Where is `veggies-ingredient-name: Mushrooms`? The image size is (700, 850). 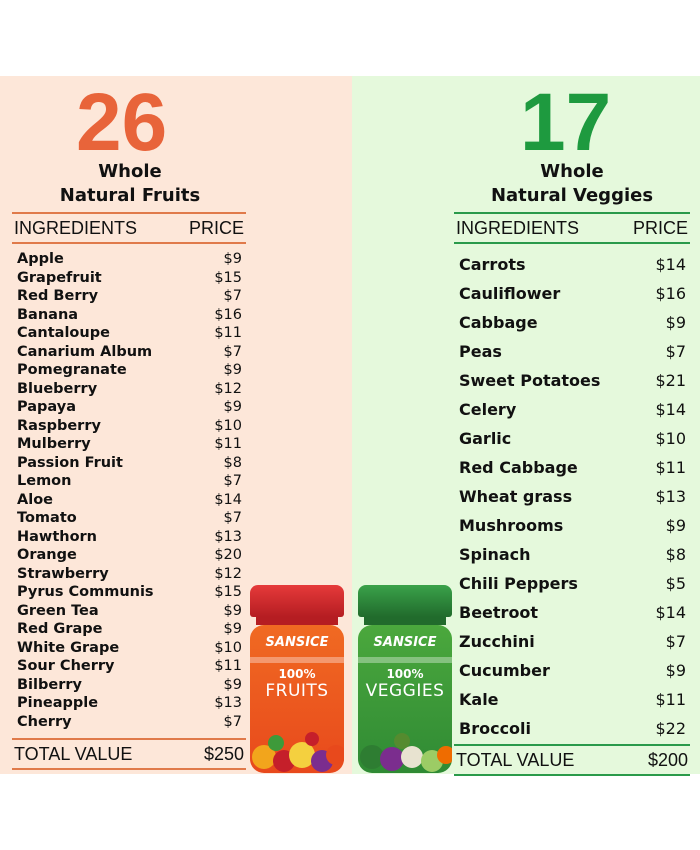
veggies-ingredient-name: Mushrooms is located at coordinates (511, 525).